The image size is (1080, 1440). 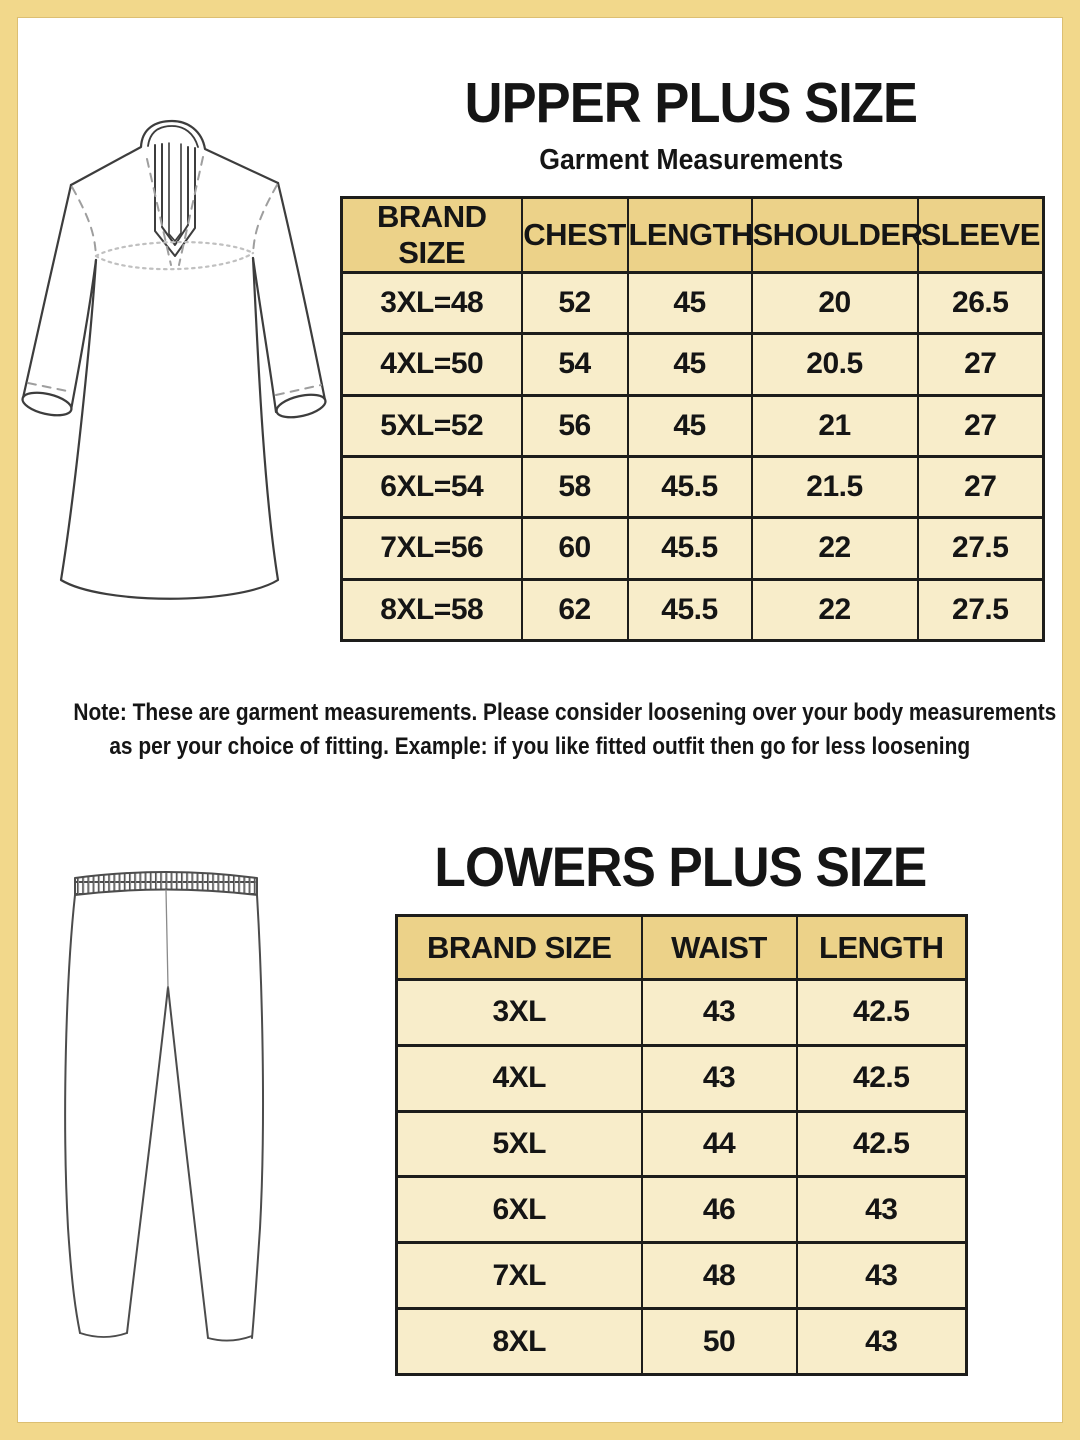 What do you see at coordinates (834, 364) in the screenshot?
I see `table-cell: 20.5` at bounding box center [834, 364].